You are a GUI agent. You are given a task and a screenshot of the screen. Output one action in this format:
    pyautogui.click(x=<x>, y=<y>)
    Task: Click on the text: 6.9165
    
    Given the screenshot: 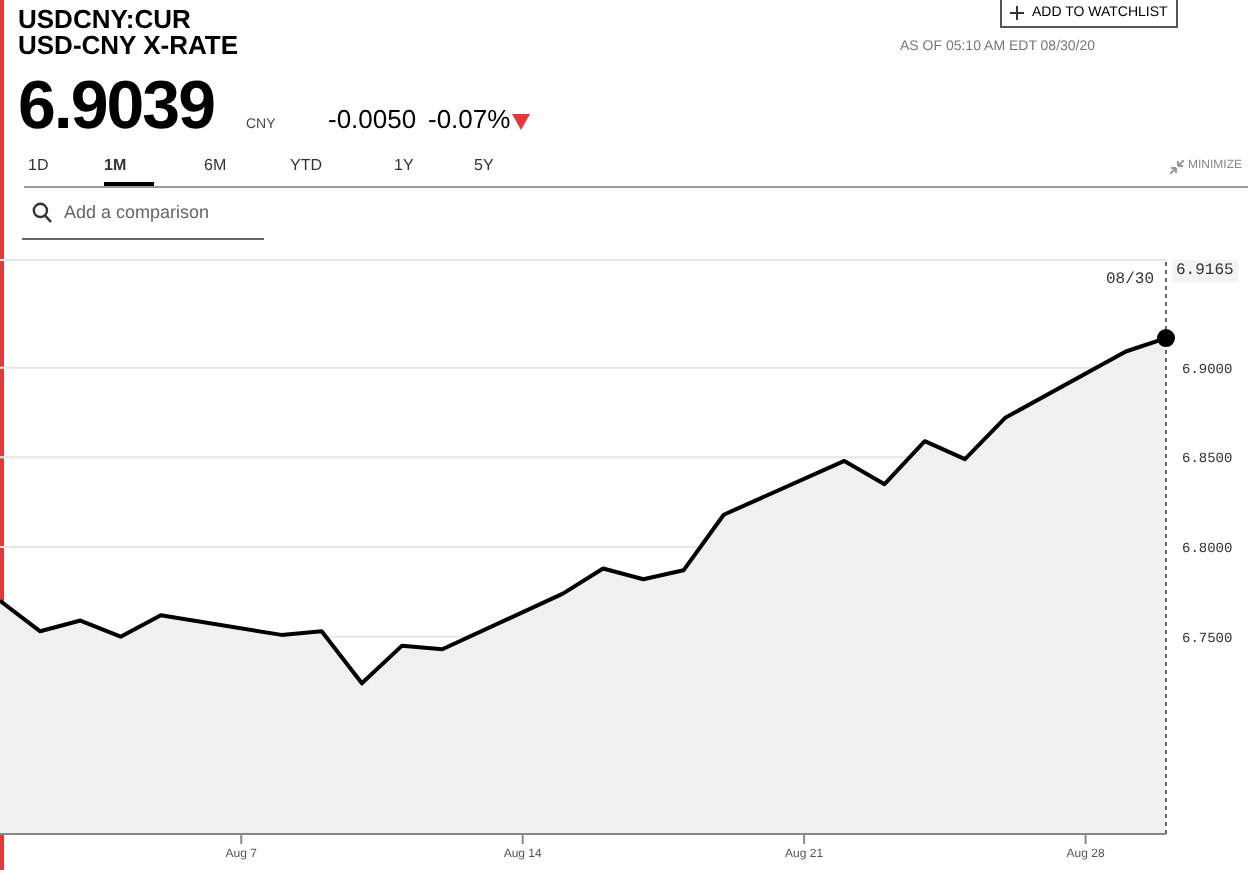 What is the action you would take?
    pyautogui.click(x=1205, y=271)
    